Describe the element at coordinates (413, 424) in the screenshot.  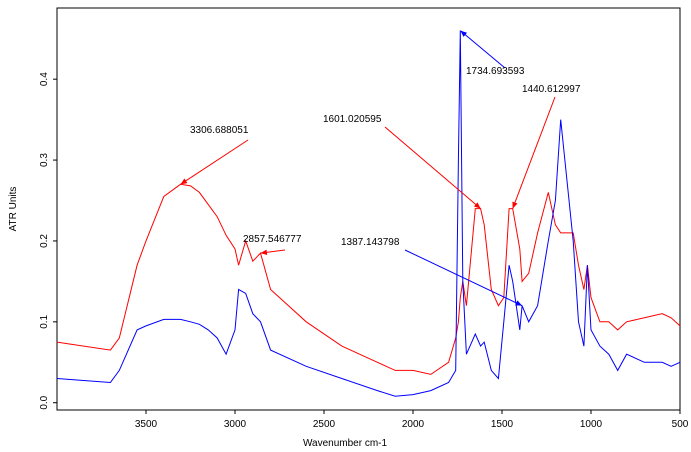
I see `x-tick-label: 2000` at that location.